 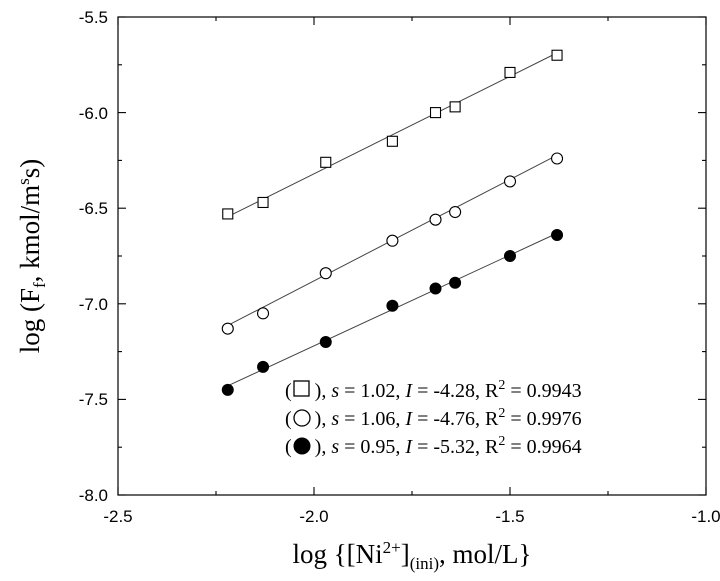 I want to click on y-tick-label: -7.5, so click(x=93, y=399).